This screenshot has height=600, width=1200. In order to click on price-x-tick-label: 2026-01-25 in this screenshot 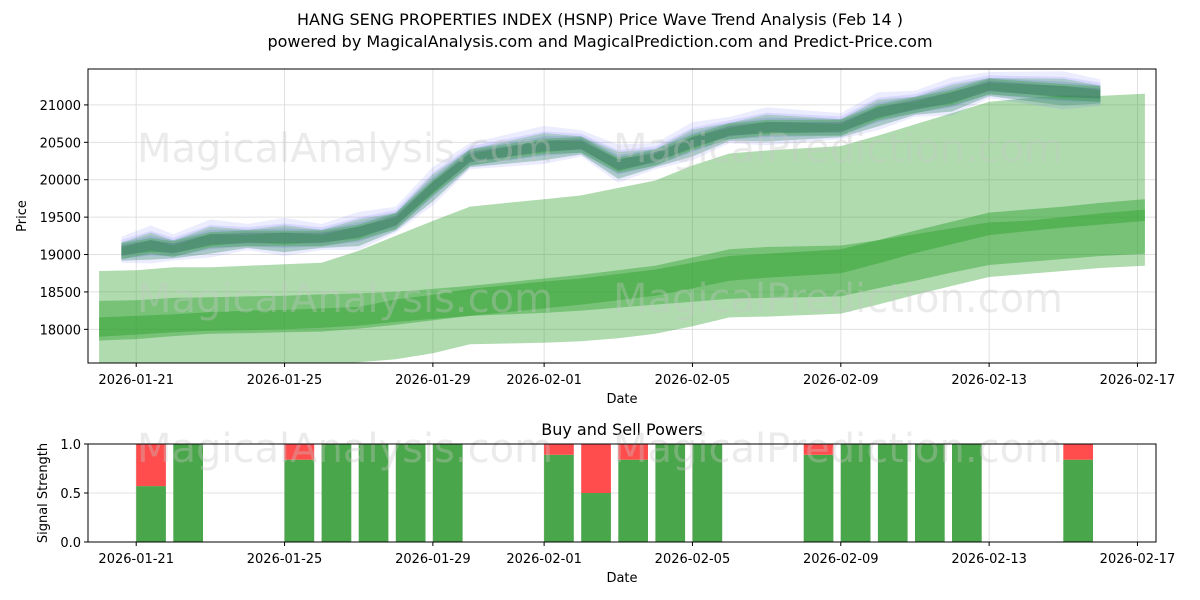, I will do `click(285, 380)`.